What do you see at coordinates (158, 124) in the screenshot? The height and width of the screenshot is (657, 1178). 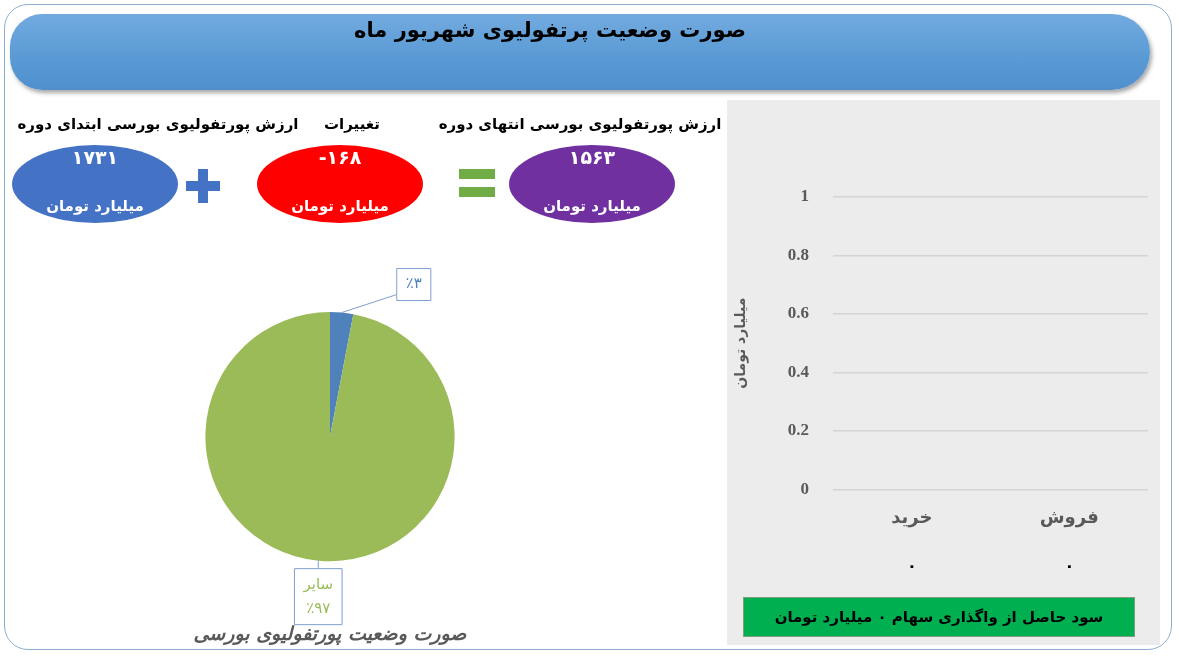 I see `category-label: ارزش پورتفولیوی بورسی ابتدای دوره` at bounding box center [158, 124].